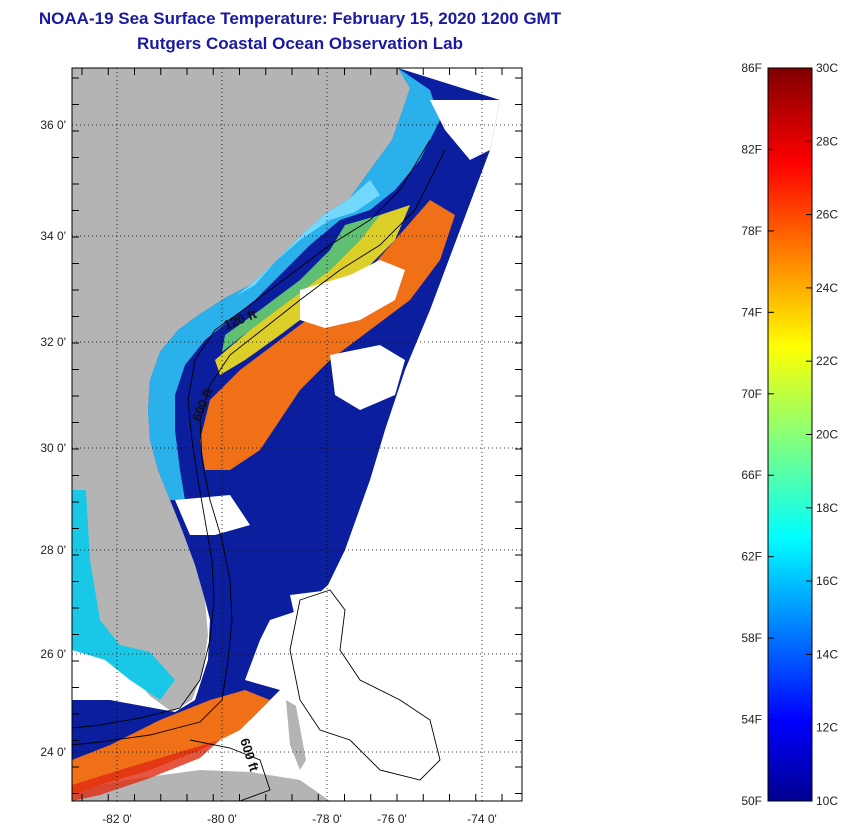 The height and width of the screenshot is (832, 849). I want to click on colorbar-f-label: 78F, so click(751, 231).